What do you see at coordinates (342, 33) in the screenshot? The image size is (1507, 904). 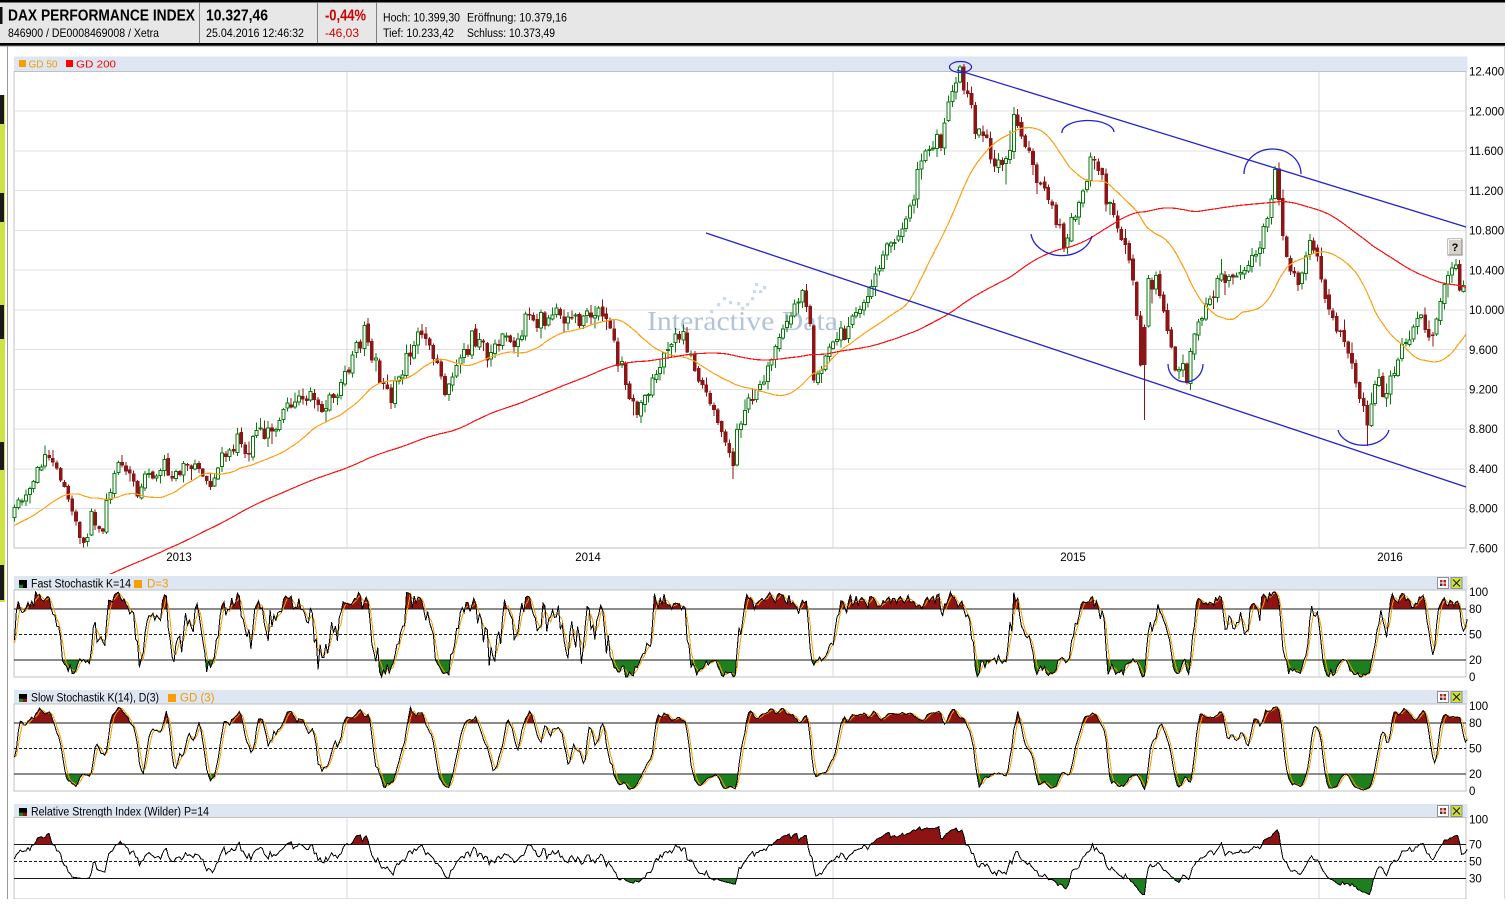 I see `svg-text: -46,03` at bounding box center [342, 33].